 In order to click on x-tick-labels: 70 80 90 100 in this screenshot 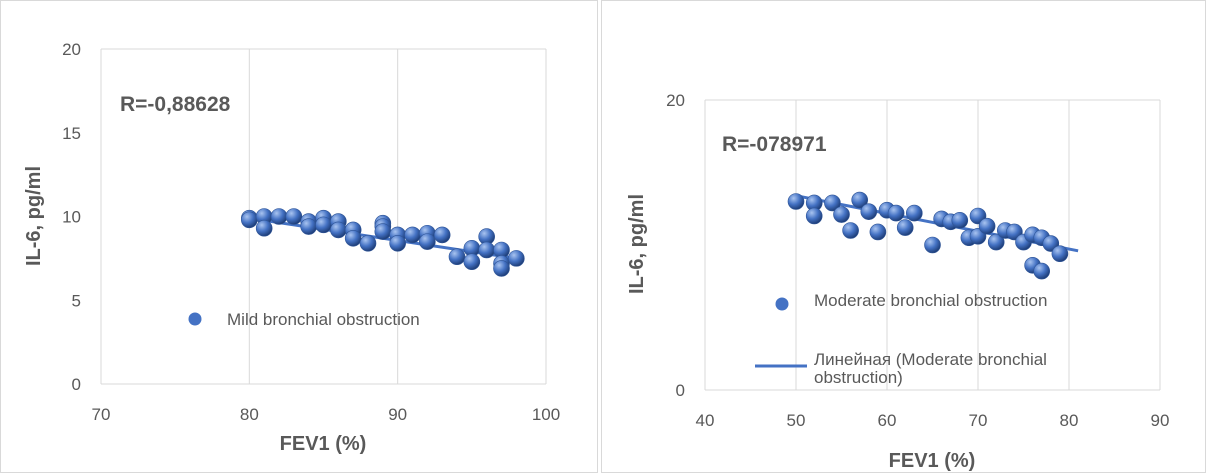, I will do `click(326, 414)`.